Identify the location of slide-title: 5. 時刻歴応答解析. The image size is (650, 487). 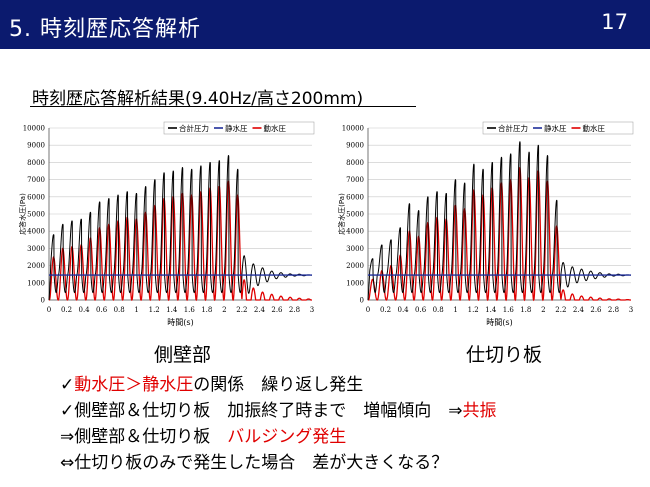
(105, 29).